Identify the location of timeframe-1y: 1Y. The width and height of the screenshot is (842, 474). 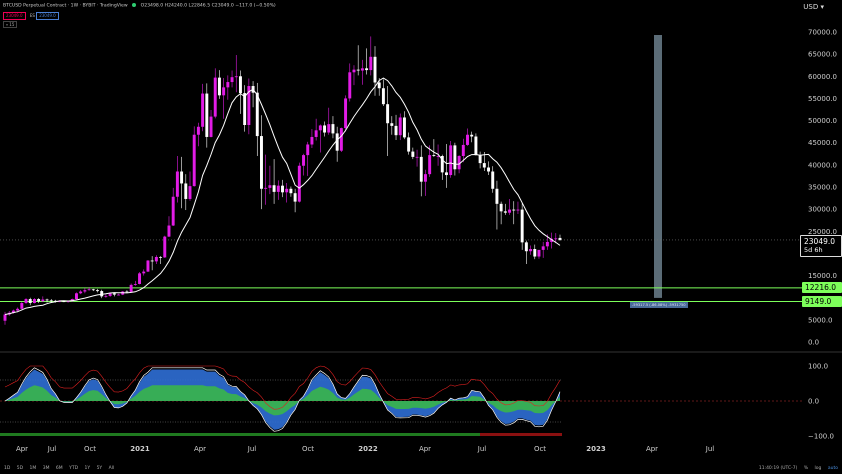
(87, 468).